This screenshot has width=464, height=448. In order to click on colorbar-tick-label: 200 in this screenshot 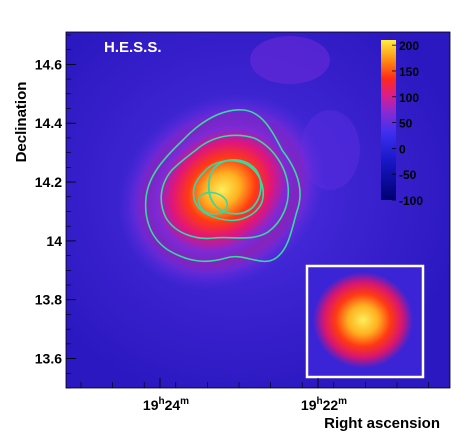, I will do `click(409, 46)`.